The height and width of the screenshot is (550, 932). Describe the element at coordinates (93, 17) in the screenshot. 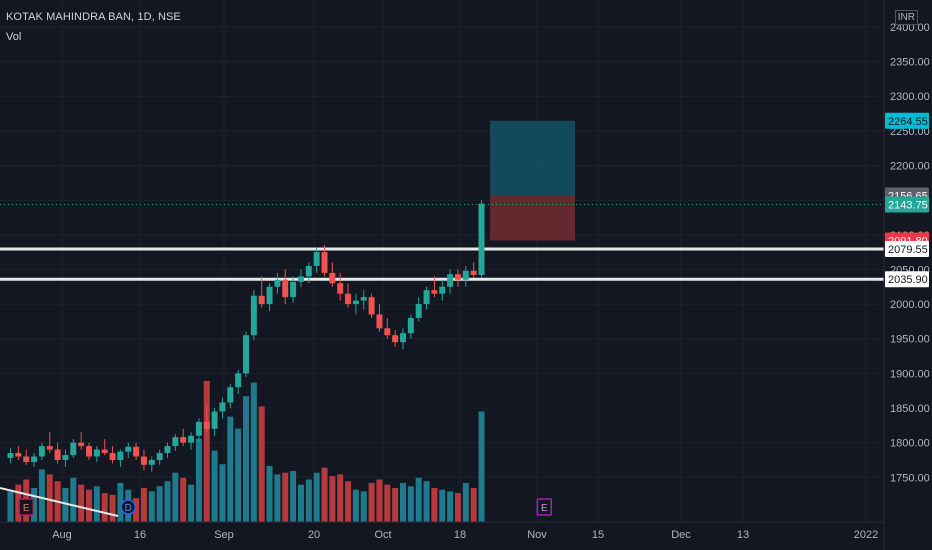

I see `symbol-title: KOTAK MAHINDRA BAN, 1D, NSE` at that location.